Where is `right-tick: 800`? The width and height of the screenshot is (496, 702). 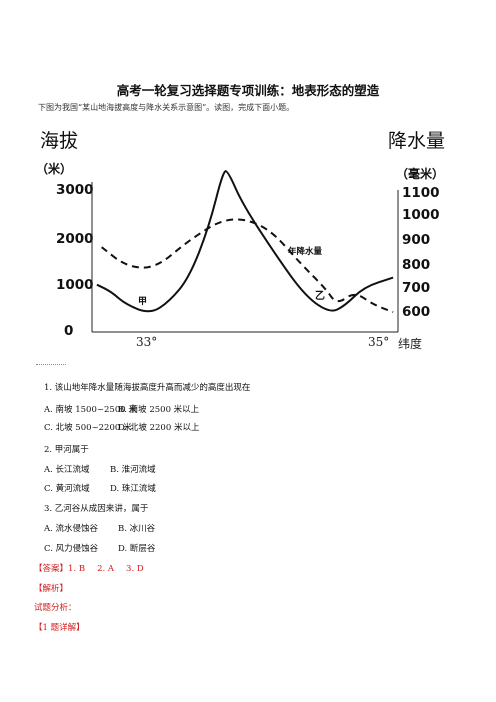 right-tick: 800 is located at coordinates (416, 265).